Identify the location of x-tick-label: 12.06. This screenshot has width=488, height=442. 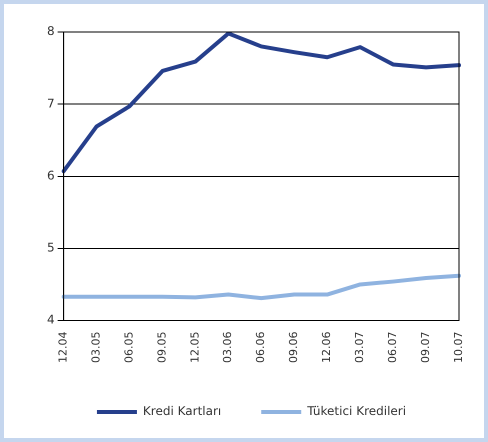
(327, 348).